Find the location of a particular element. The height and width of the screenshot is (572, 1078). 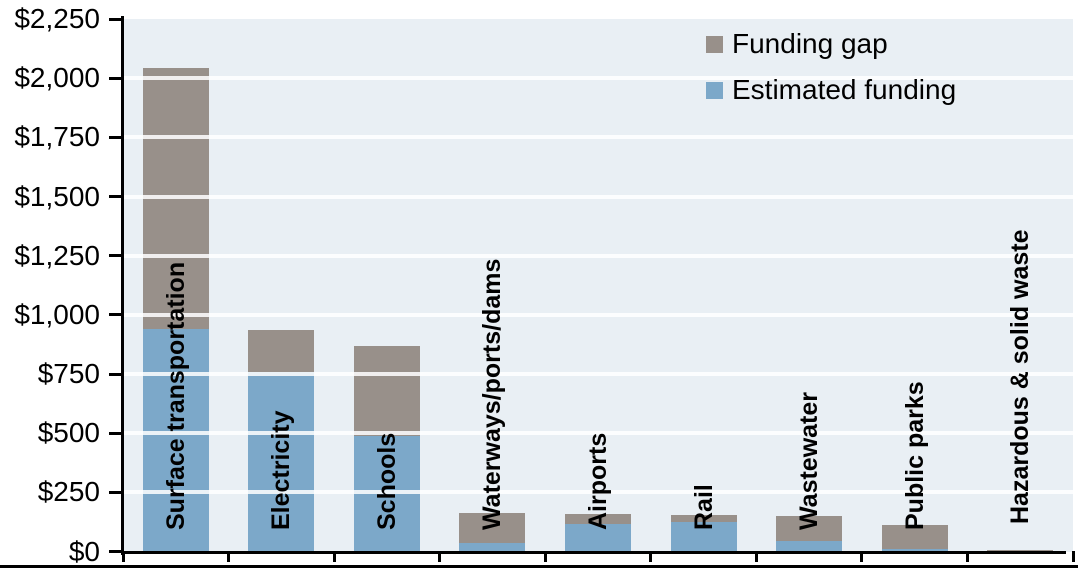

y-axis-label: $2,000 is located at coordinates (57, 78).